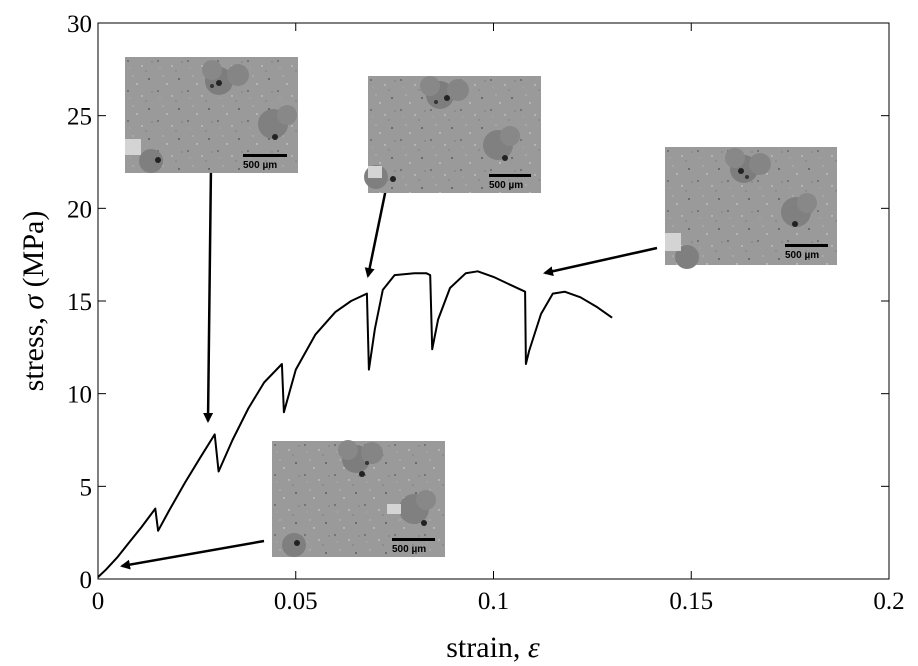 Image resolution: width=918 pixels, height=666 pixels. What do you see at coordinates (296, 601) in the screenshot?
I see `x-tick-label: 0.05` at bounding box center [296, 601].